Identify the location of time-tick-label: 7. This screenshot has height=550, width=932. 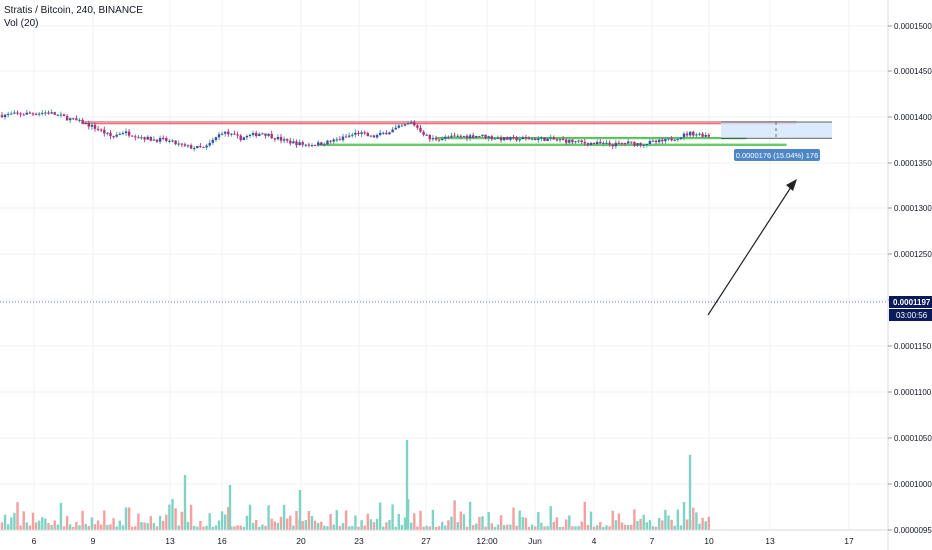
(652, 541).